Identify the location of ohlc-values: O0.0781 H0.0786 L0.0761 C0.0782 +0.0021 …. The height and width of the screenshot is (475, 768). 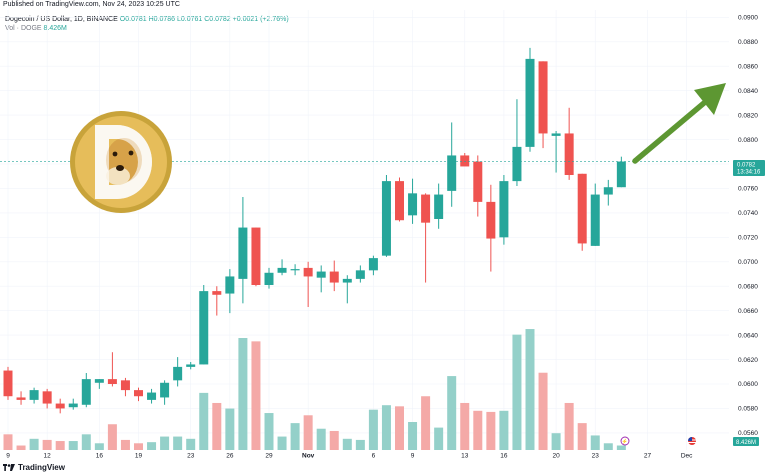
(204, 19).